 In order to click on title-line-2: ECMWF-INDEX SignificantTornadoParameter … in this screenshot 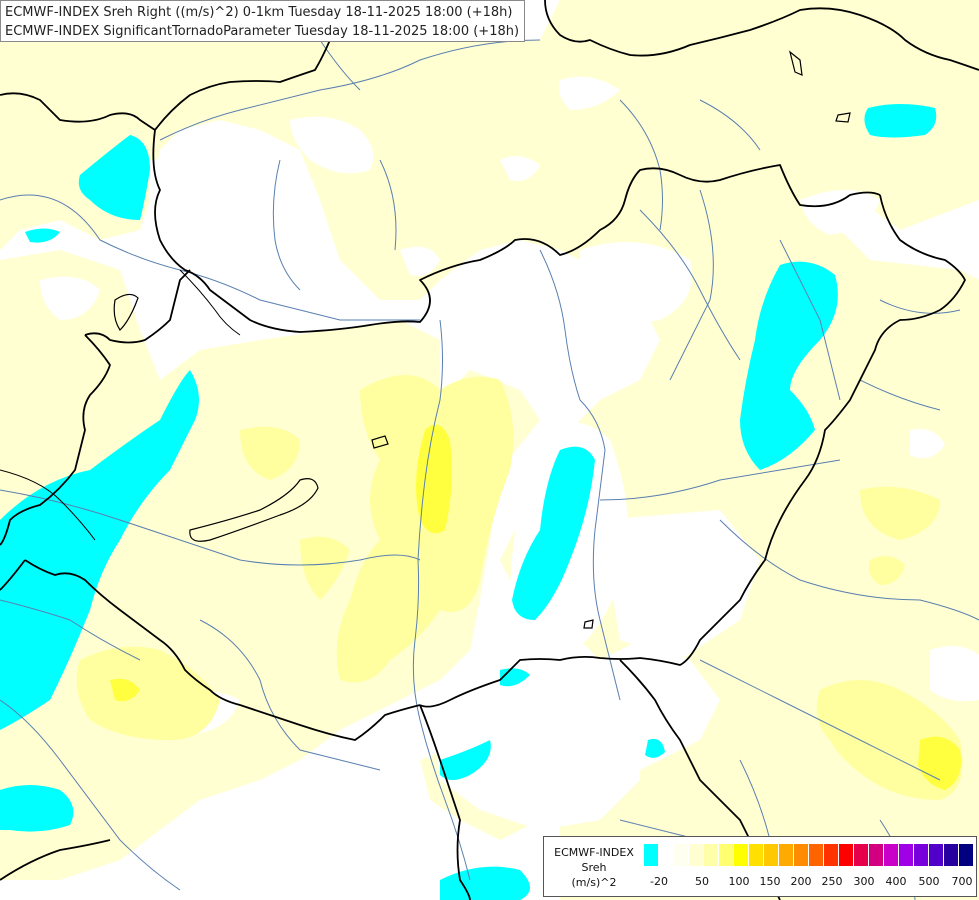, I will do `click(262, 31)`.